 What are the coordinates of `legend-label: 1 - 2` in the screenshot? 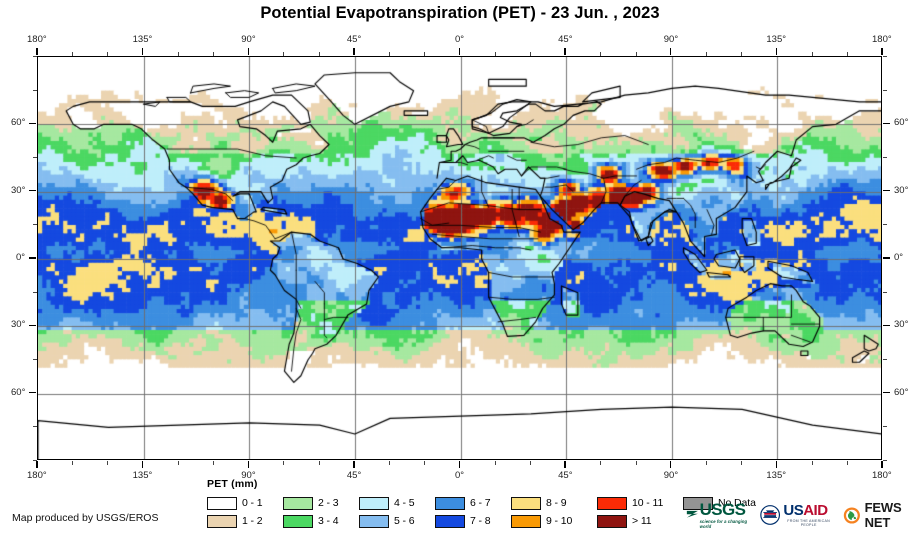 It's located at (252, 521).